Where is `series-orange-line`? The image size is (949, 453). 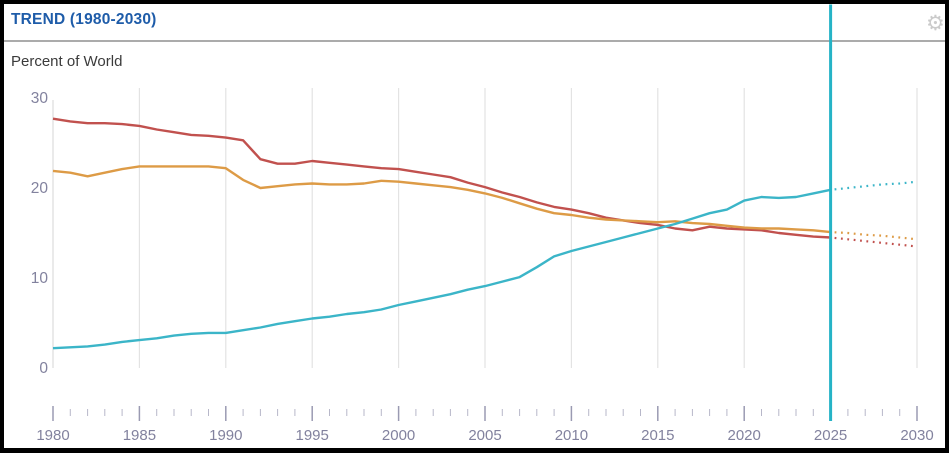 series-orange-line is located at coordinates (441, 199).